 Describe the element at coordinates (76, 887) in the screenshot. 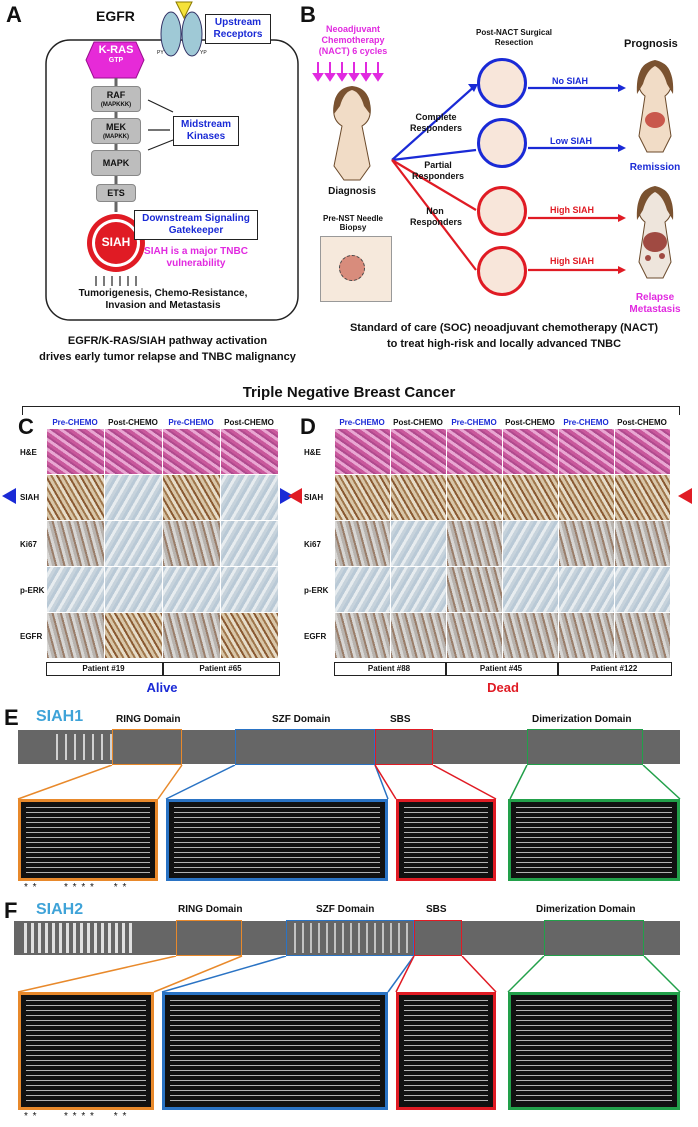

I see `siah1-conserved-stars: * * * * * * * *` at that location.